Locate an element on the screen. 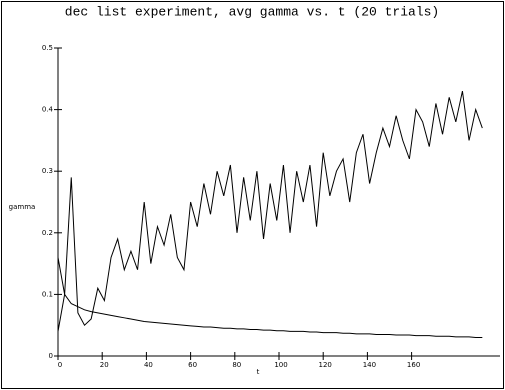 Image resolution: width=505 pixels, height=390 pixels. x-axis-label: t is located at coordinates (258, 372).